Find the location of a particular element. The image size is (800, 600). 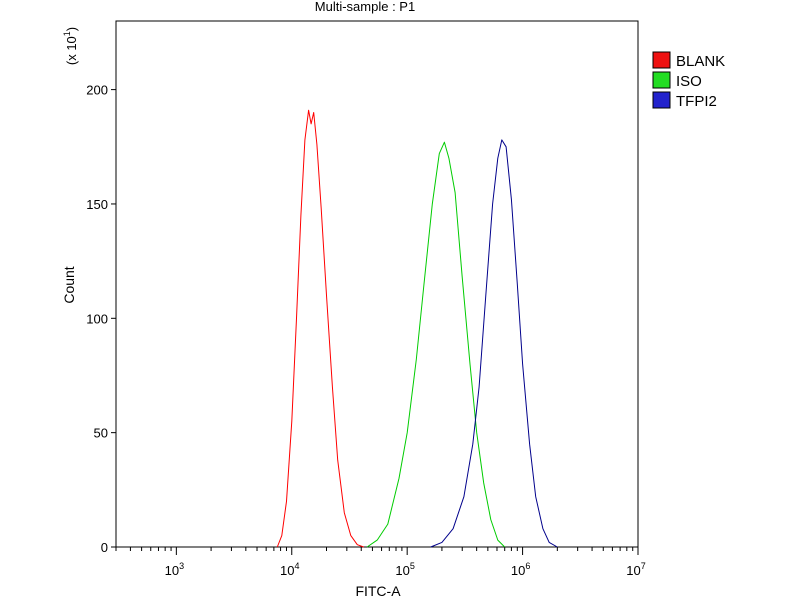

y-multiplier-close: ) is located at coordinates (71, 29).